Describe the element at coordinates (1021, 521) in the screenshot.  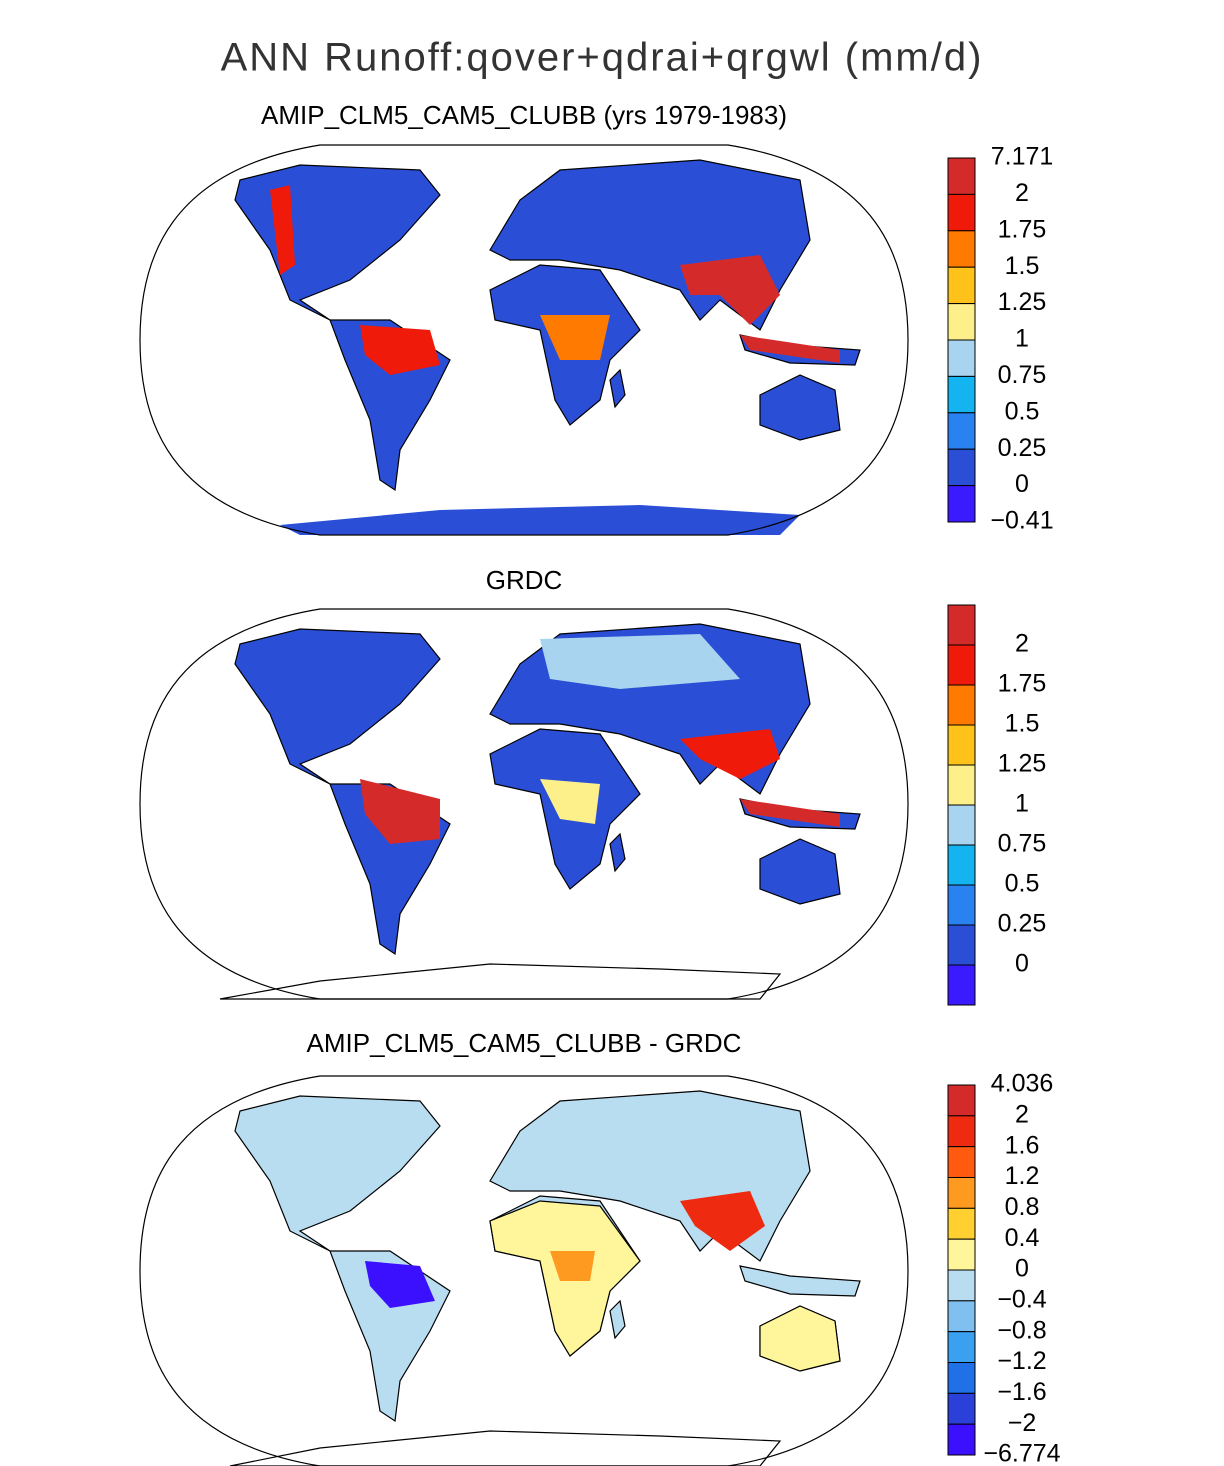
I see `colorbar-label: −0.41` at that location.